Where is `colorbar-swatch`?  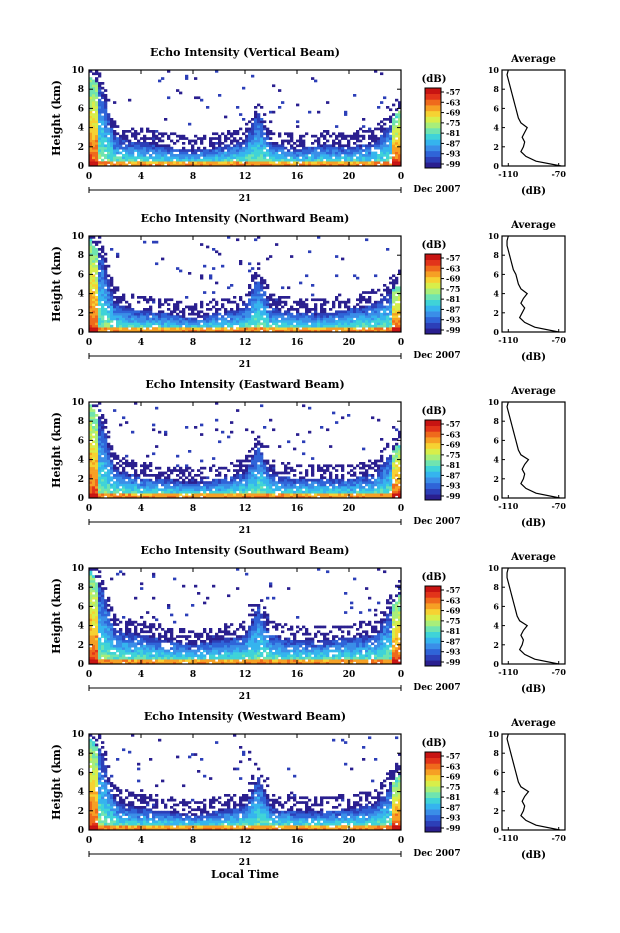 colorbar-swatch is located at coordinates (433, 303).